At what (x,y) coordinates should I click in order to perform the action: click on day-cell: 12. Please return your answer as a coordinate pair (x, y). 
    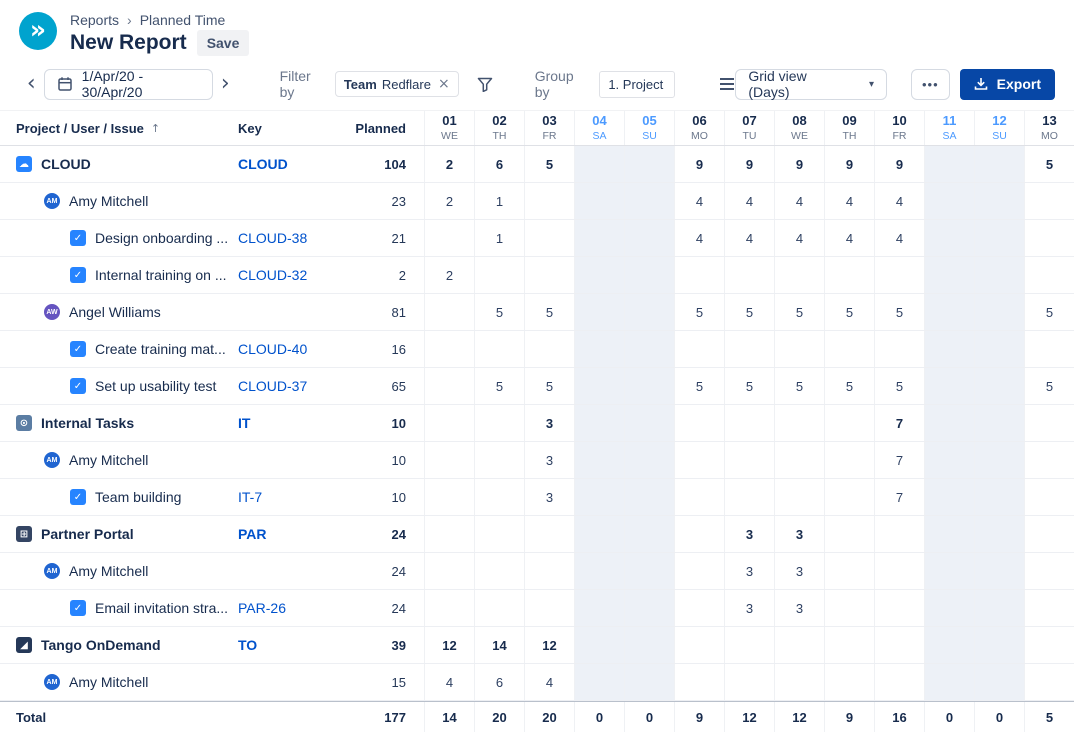
    Looking at the image, I should click on (549, 645).